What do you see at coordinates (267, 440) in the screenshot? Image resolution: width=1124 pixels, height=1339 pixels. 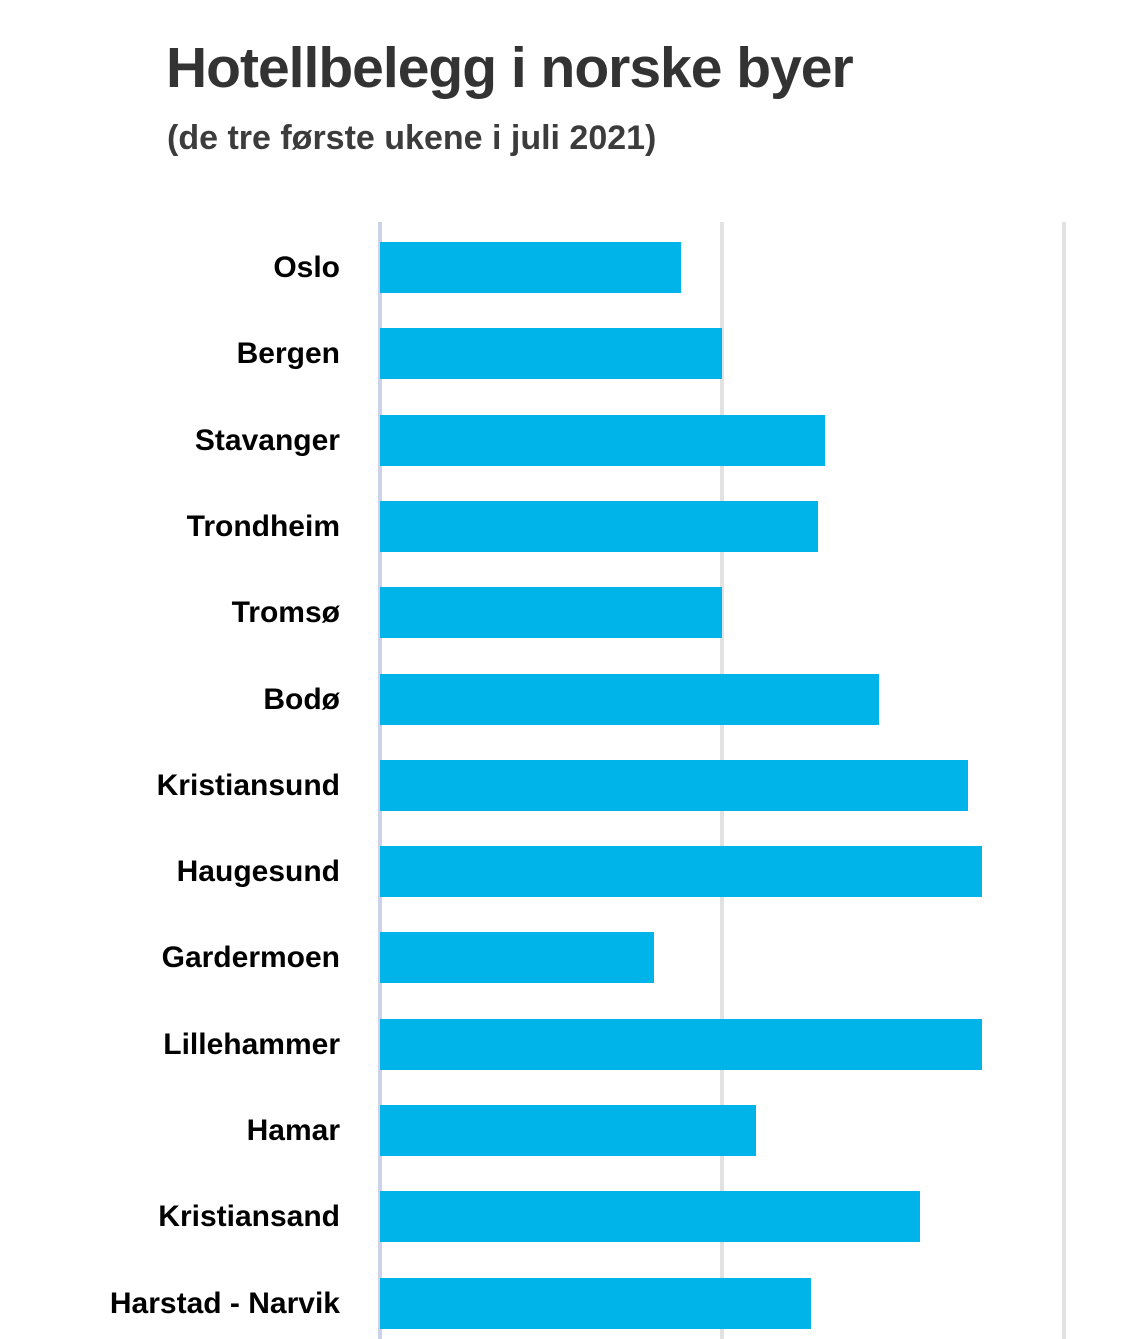 I see `category-label: Stavanger` at bounding box center [267, 440].